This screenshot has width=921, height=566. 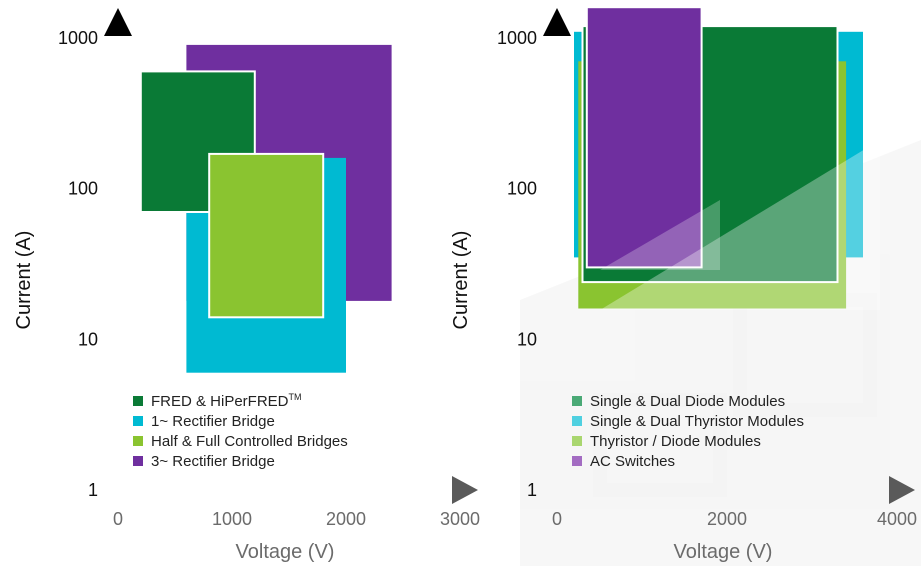 What do you see at coordinates (897, 519) in the screenshot?
I see `x-tick-label: 4000` at bounding box center [897, 519].